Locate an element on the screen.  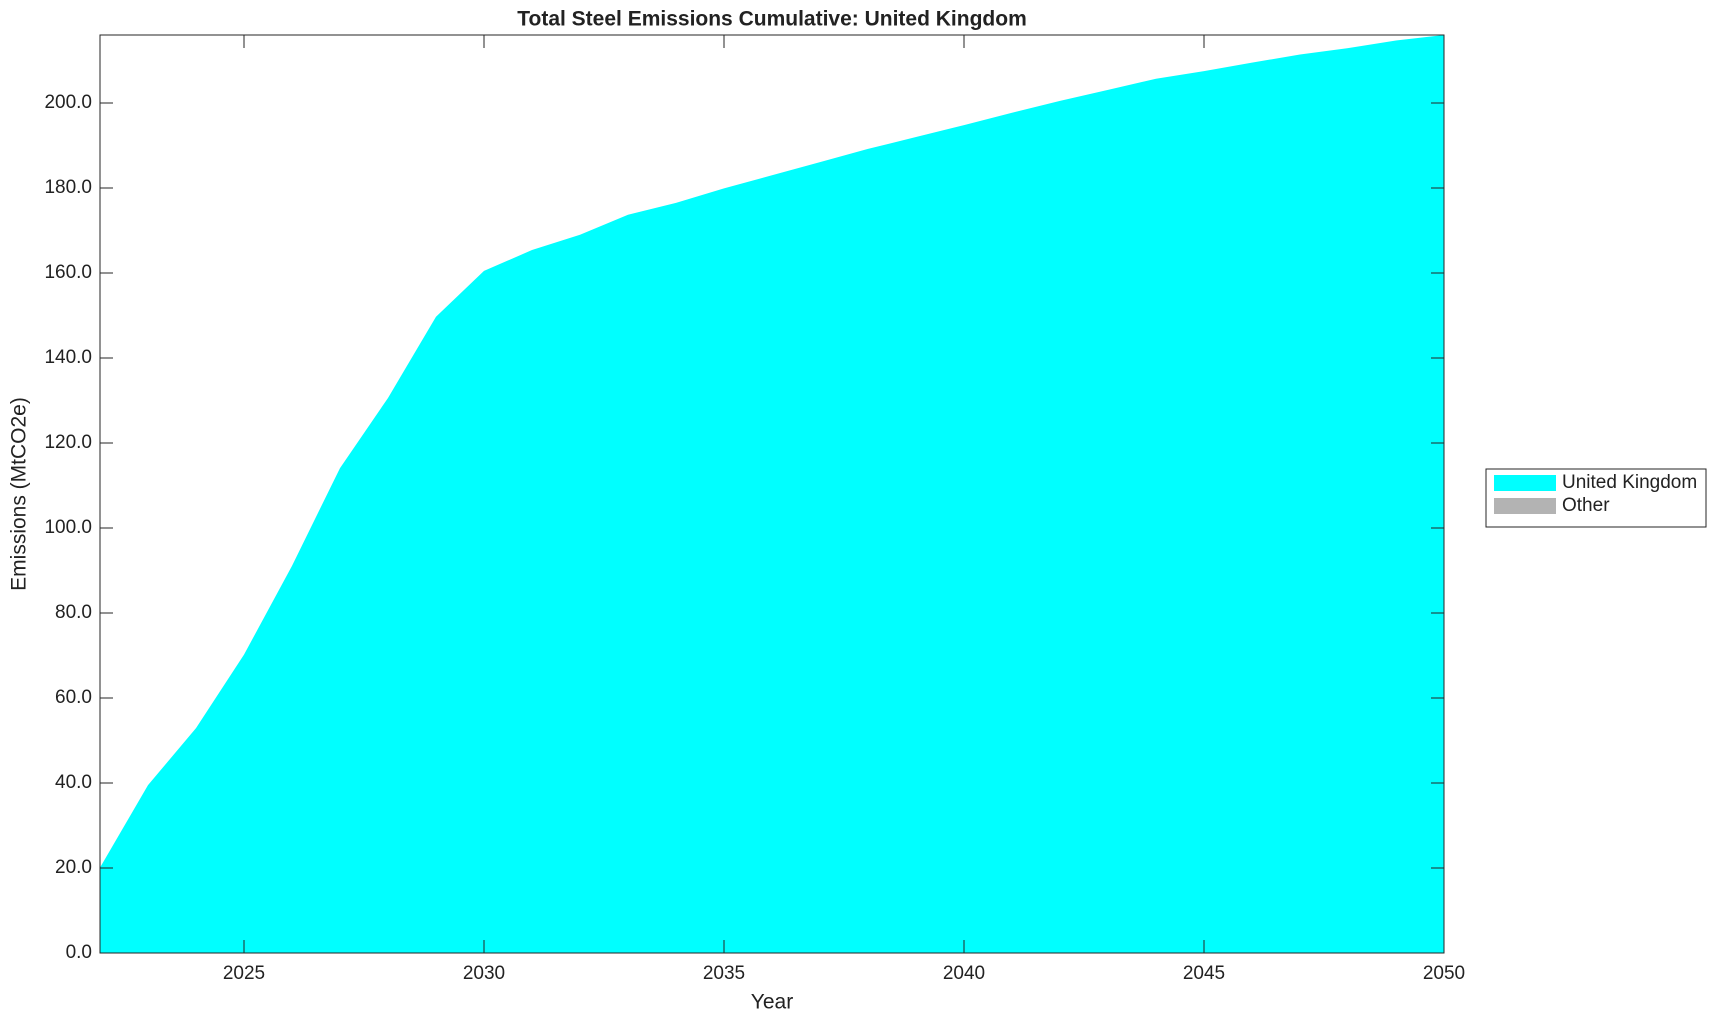
y-tick-label: 100.0 is located at coordinates (68, 527).